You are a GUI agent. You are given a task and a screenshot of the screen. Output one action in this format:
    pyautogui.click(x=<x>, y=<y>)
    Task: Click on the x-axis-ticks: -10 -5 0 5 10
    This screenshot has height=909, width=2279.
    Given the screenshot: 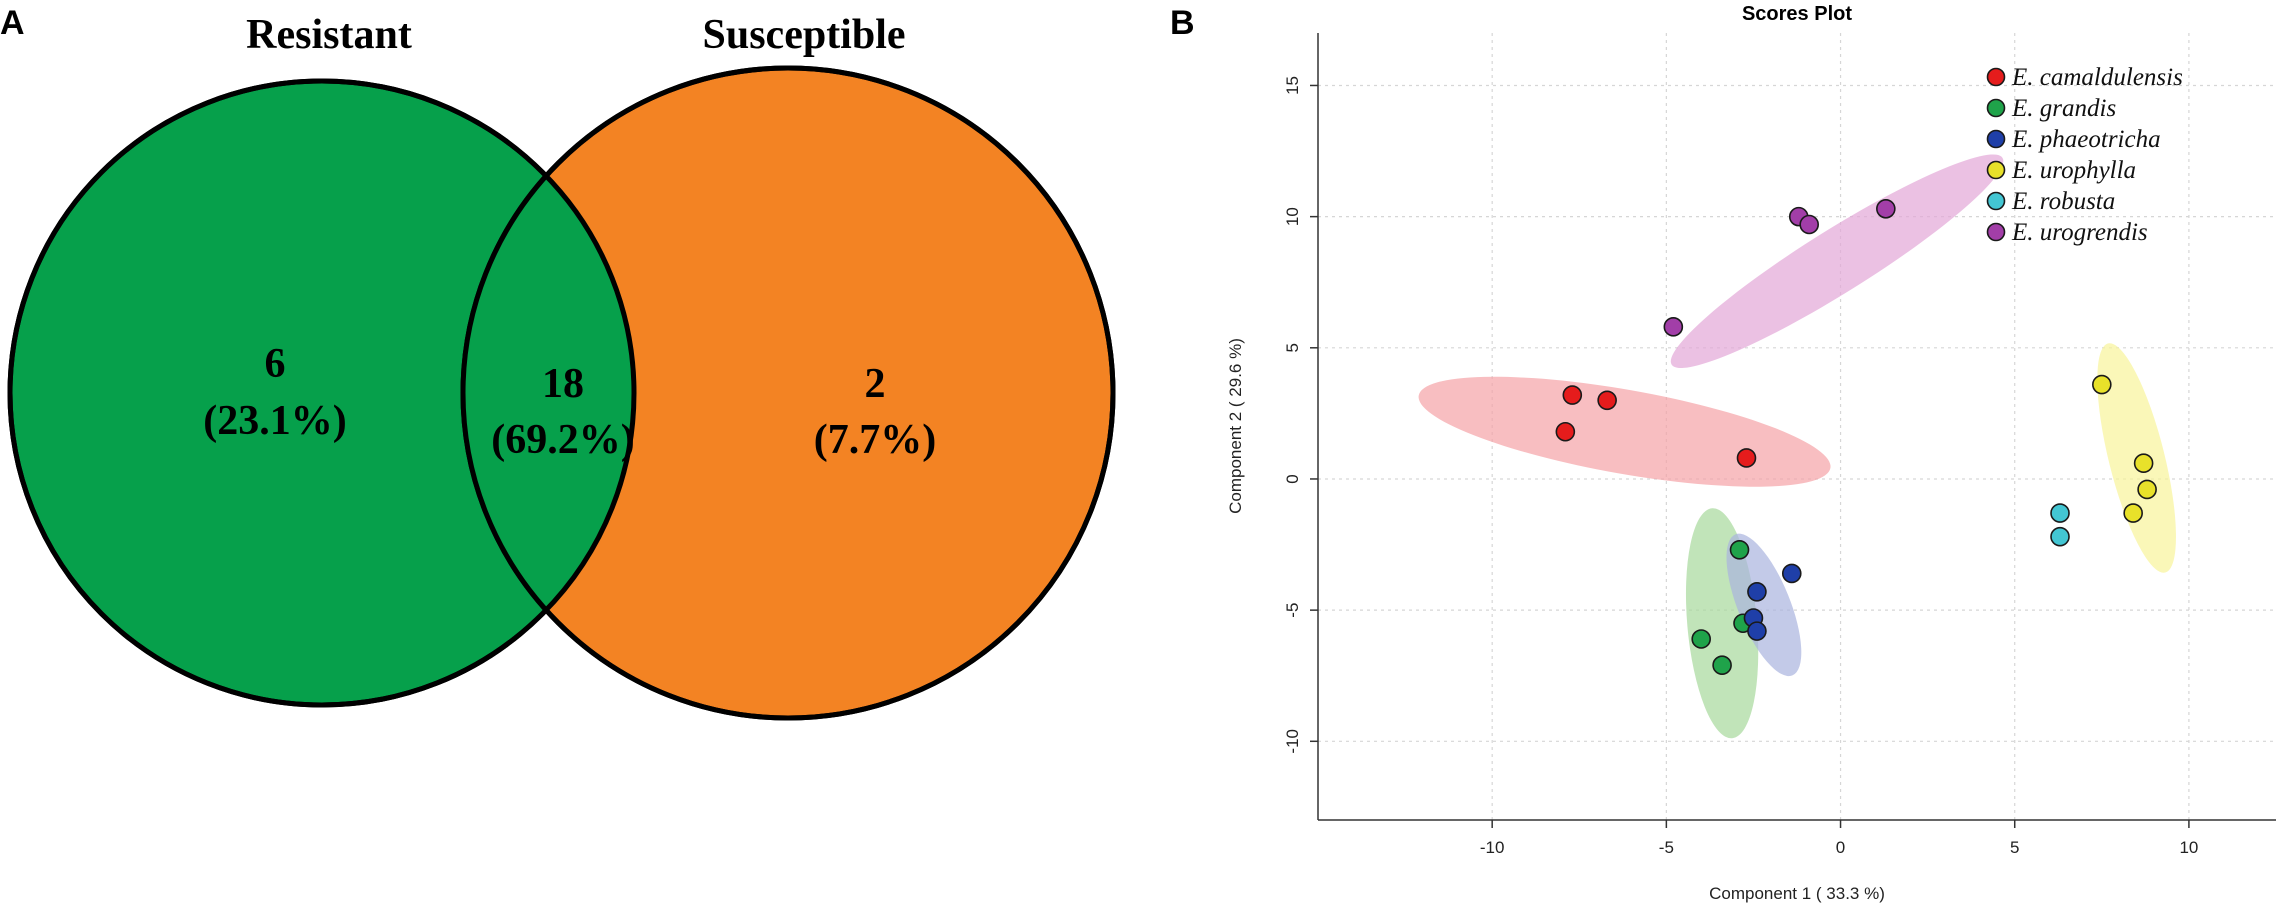 What is the action you would take?
    pyautogui.click(x=1839, y=838)
    